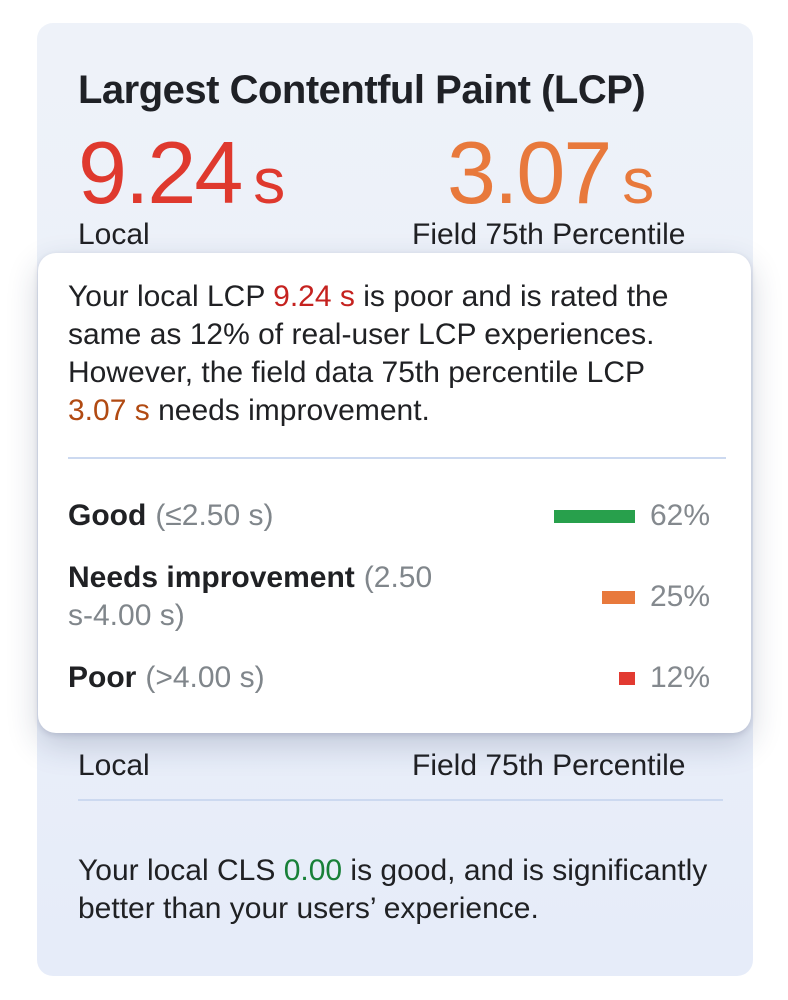  I want to click on field-lcp-highlight: 3.07 s, so click(109, 410).